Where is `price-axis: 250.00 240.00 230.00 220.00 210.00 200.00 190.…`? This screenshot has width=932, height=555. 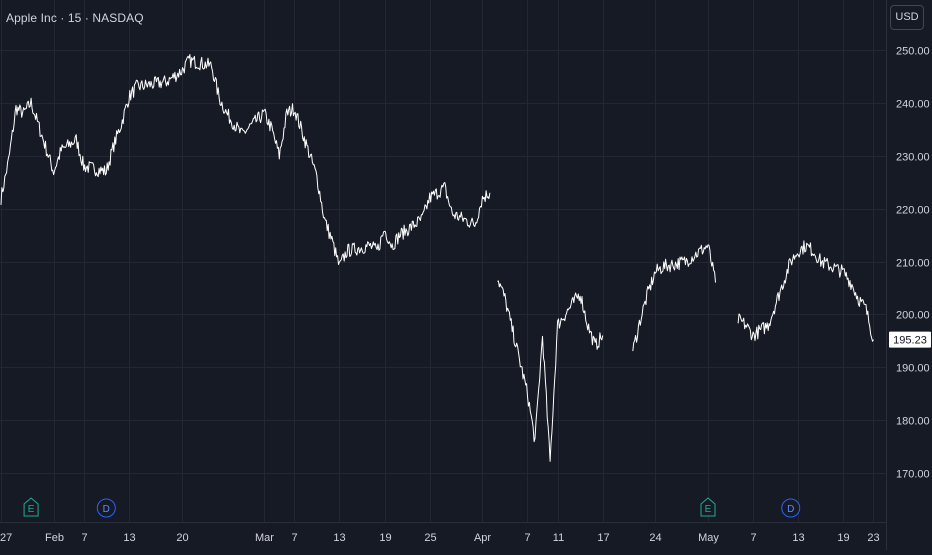 price-axis: 250.00 240.00 230.00 220.00 210.00 200.00 190.… is located at coordinates (913, 263).